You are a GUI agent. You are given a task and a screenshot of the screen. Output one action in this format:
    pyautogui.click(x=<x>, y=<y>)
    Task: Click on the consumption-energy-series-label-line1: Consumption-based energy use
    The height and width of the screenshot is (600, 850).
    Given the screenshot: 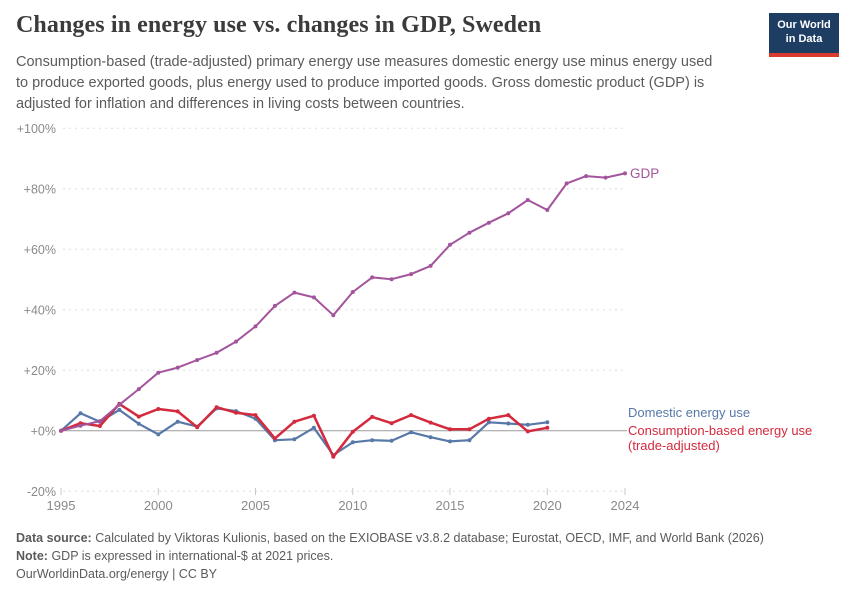 What is the action you would take?
    pyautogui.click(x=720, y=430)
    